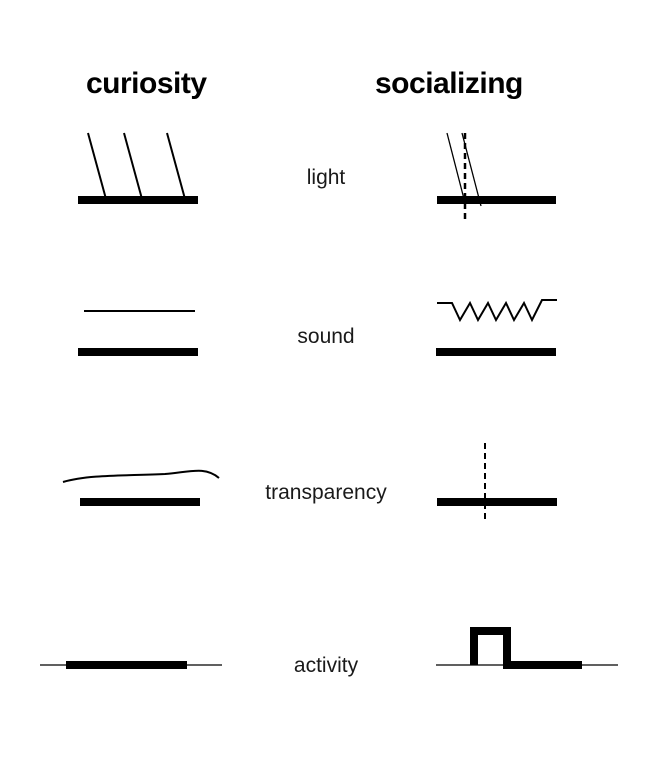  I want to click on socializing-light-symbol, so click(496, 175).